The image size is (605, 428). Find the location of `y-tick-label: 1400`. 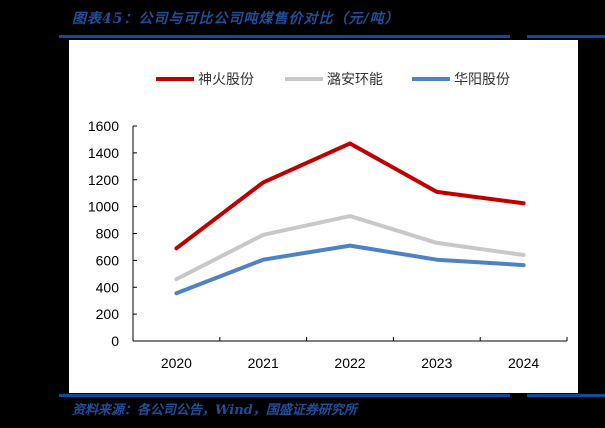

y-tick-label: 1400 is located at coordinates (103, 153).